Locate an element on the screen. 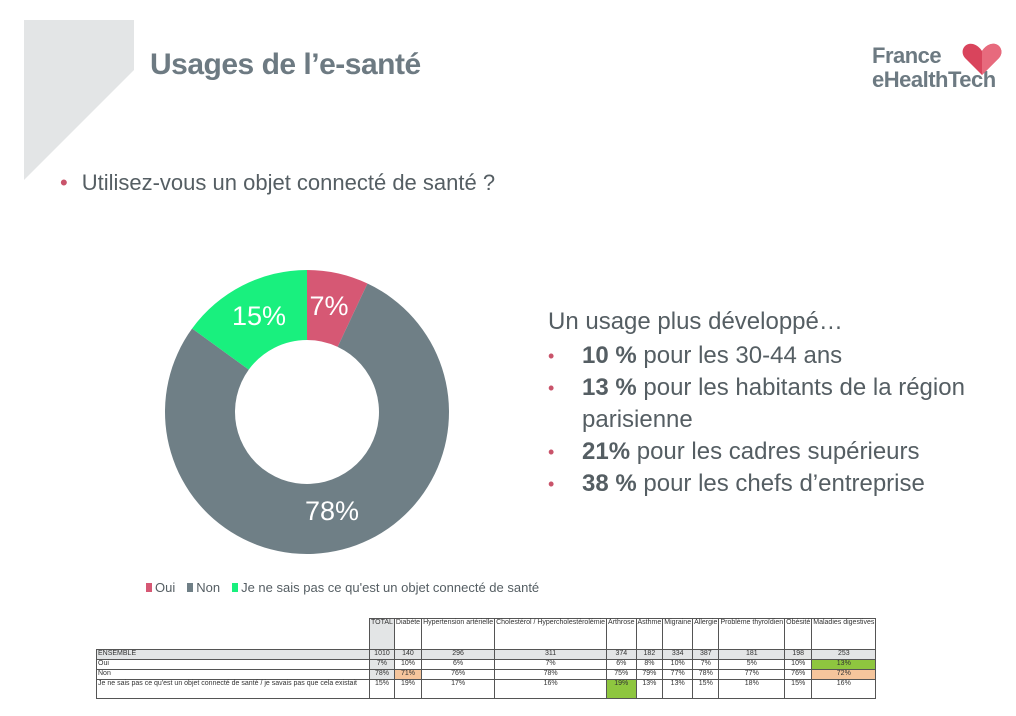  insight-item: • 38 % pour les chefs d’entreprise is located at coordinates (736, 483).